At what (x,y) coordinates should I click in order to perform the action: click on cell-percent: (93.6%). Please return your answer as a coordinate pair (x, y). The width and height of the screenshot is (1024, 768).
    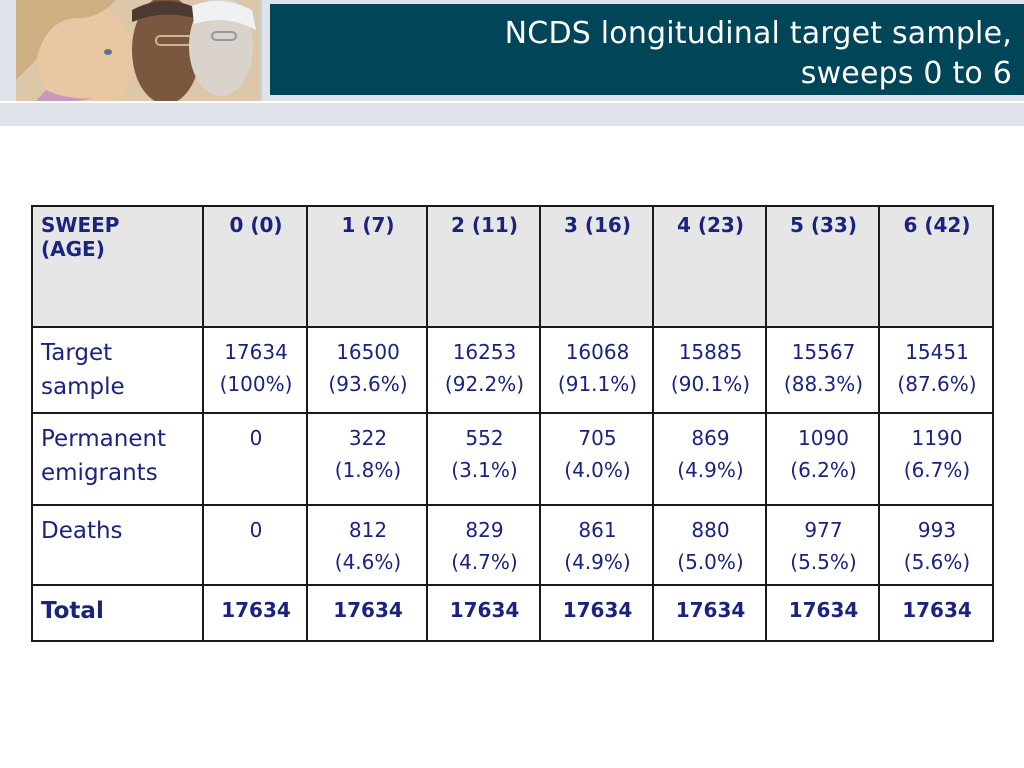
    Looking at the image, I should click on (368, 384).